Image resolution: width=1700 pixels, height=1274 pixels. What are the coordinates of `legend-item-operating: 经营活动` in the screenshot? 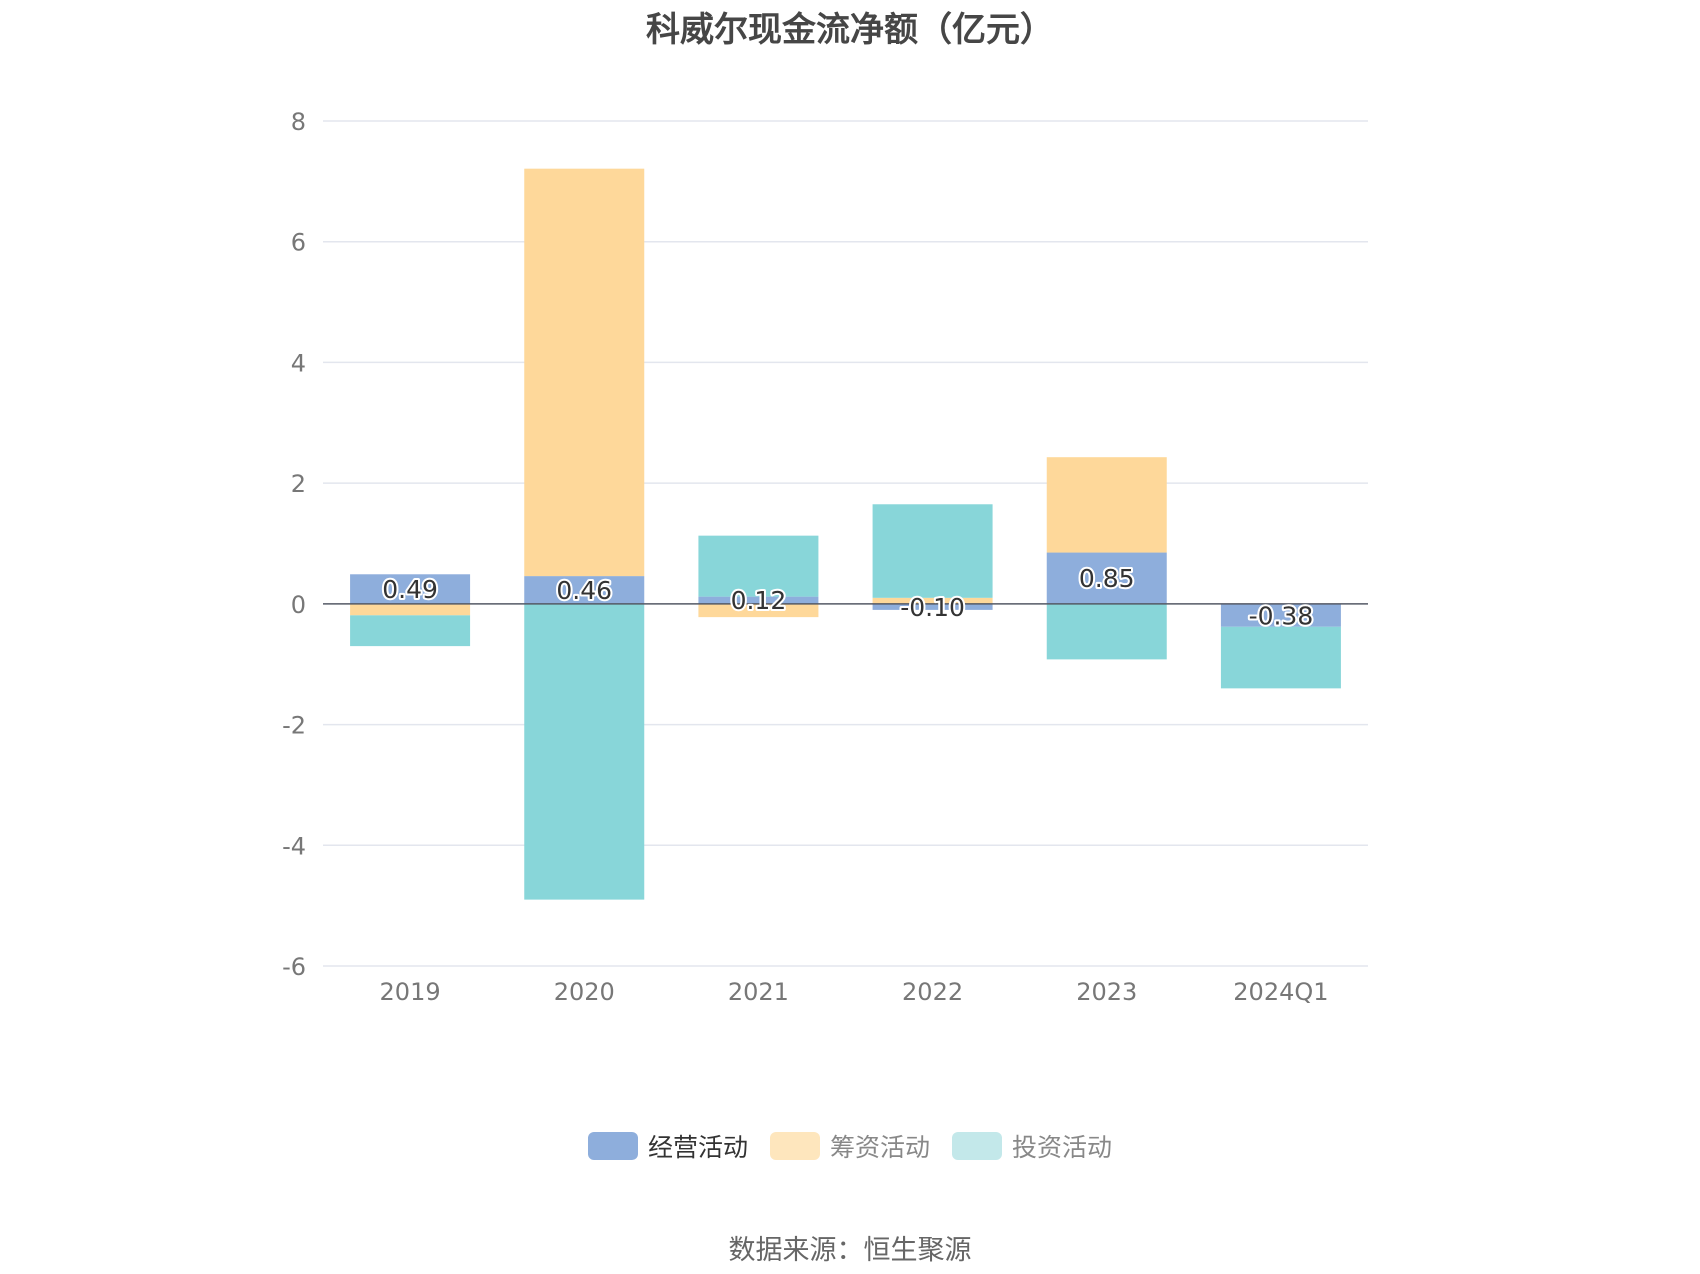 It's located at (667, 1146).